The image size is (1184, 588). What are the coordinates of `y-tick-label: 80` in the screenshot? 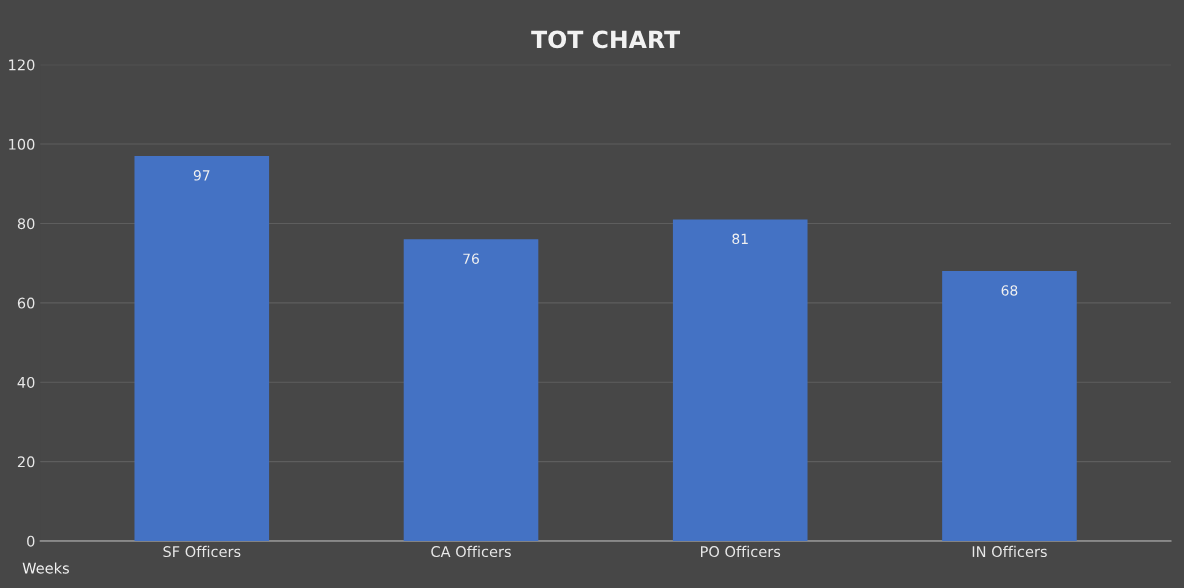 It's located at (26, 224).